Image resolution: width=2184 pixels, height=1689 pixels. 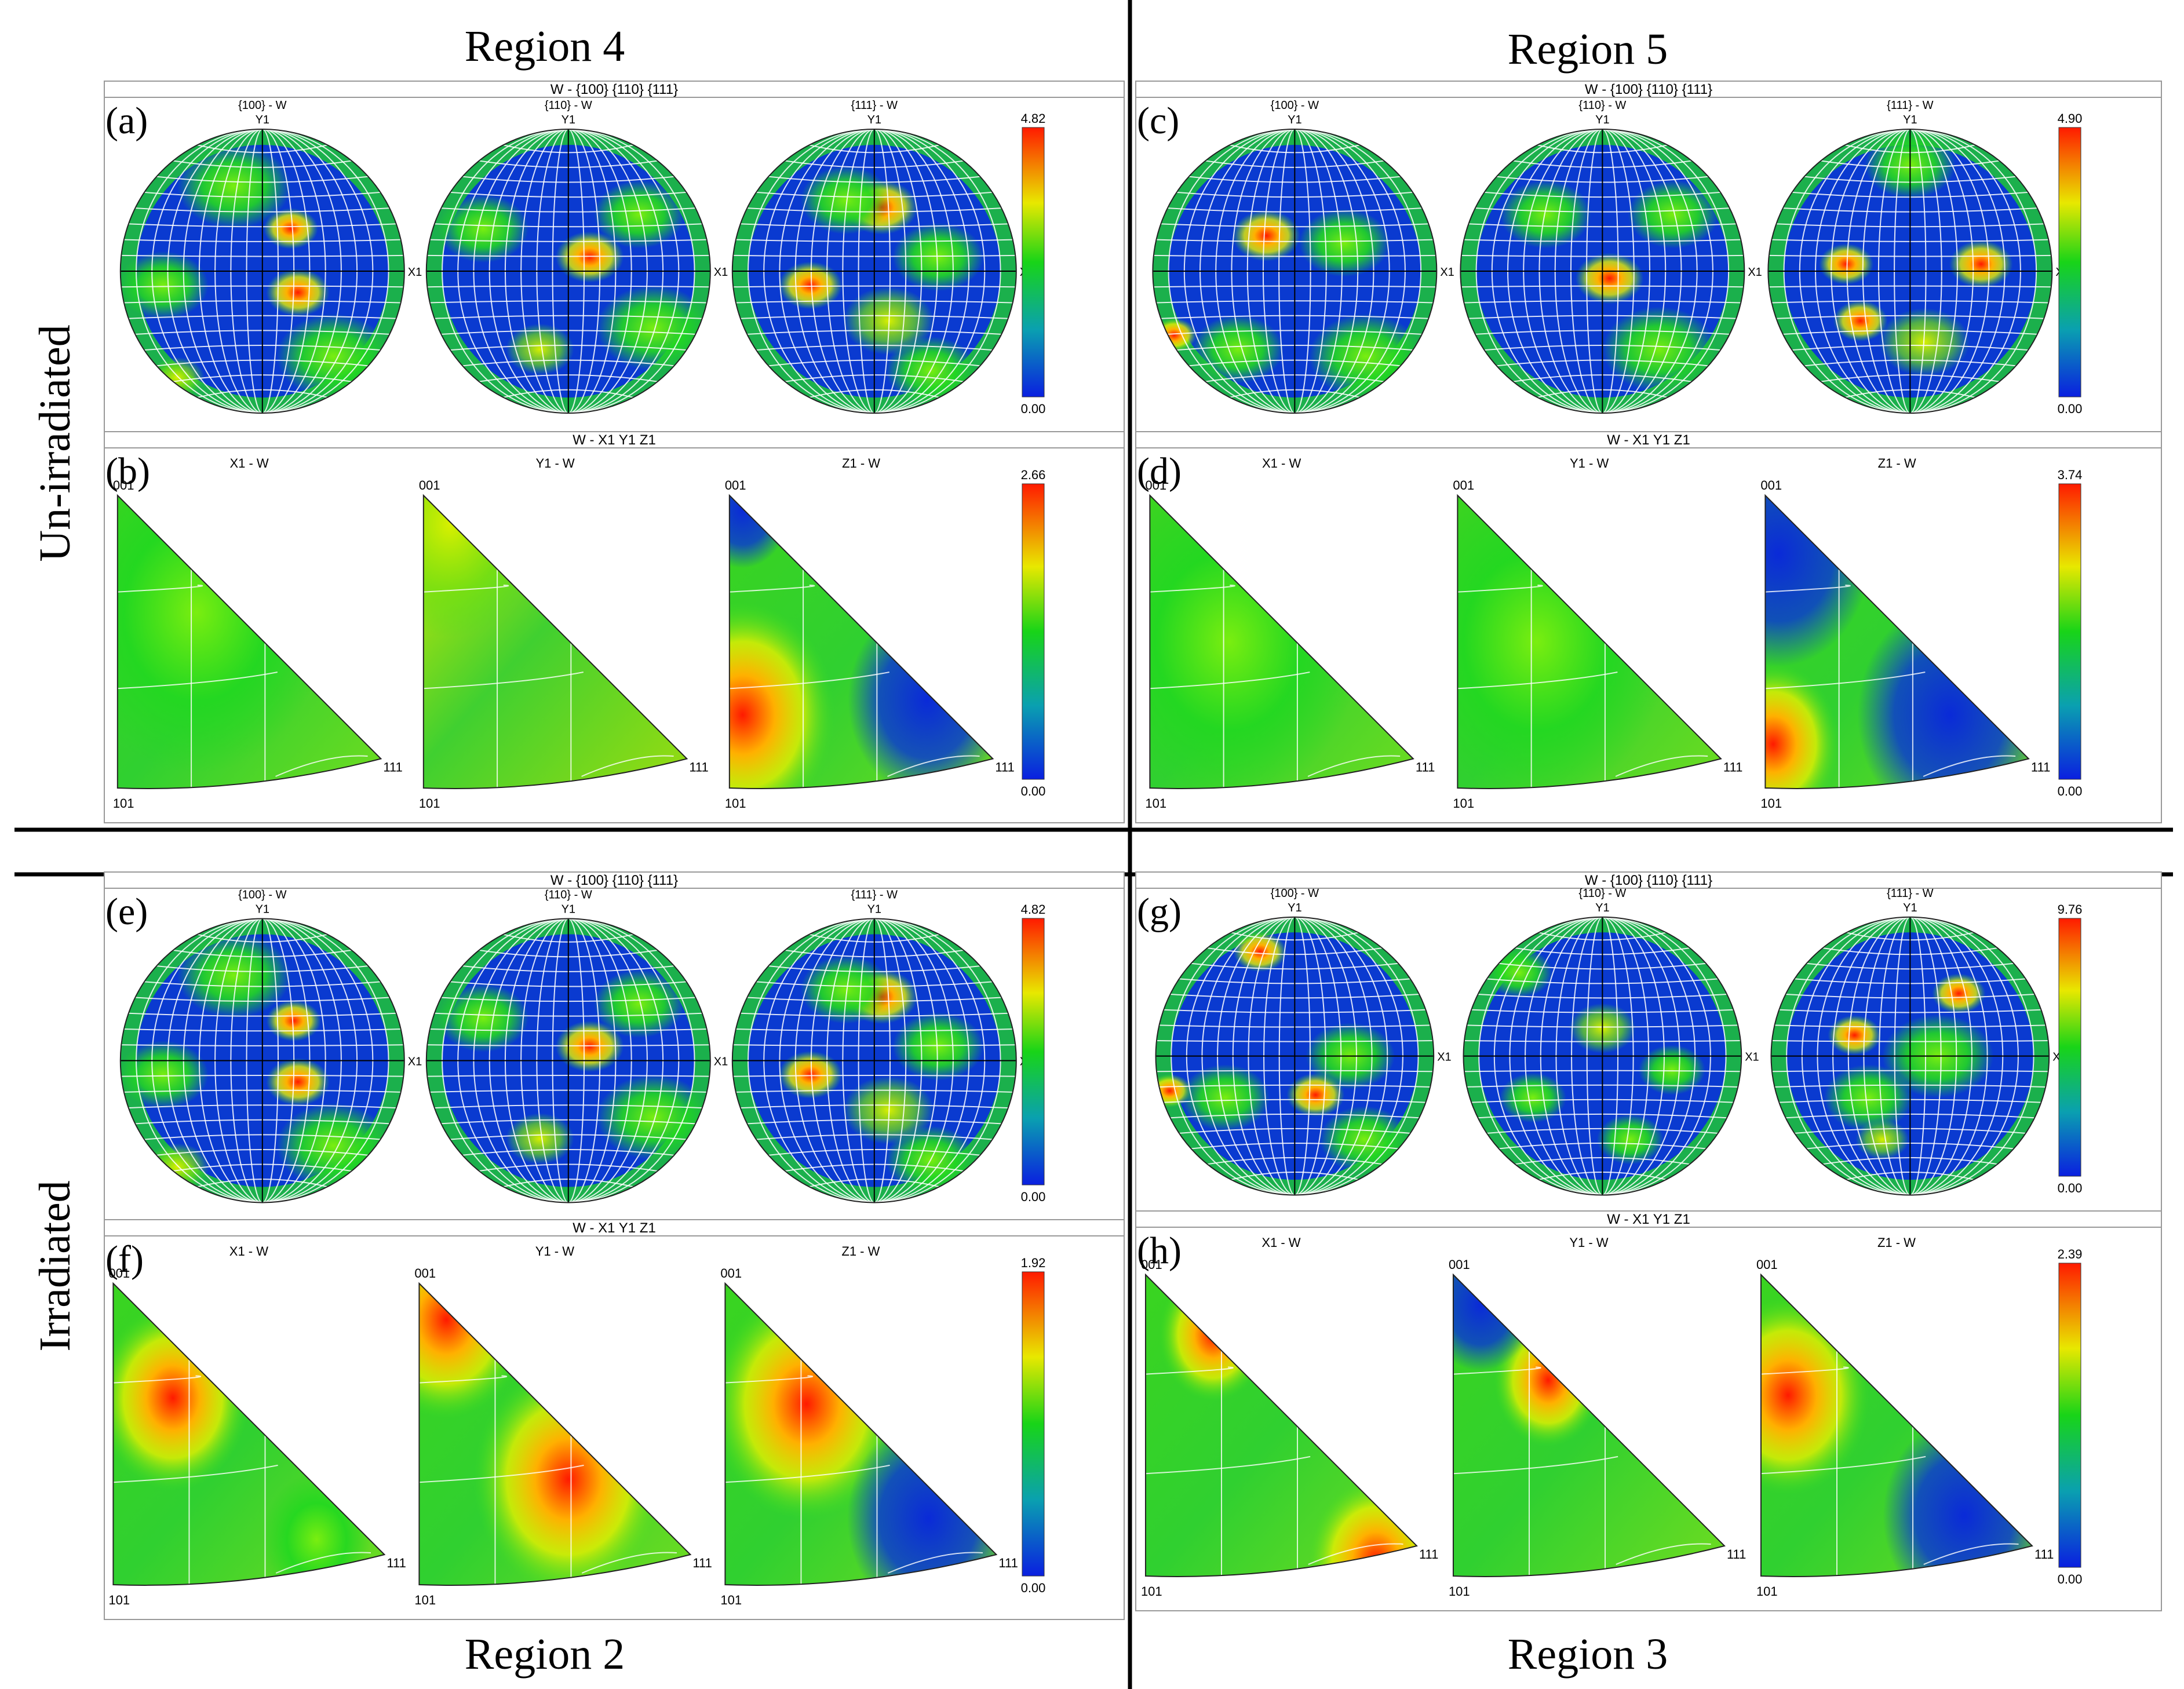 What do you see at coordinates (127, 121) in the screenshot?
I see `panel-label: (a)` at bounding box center [127, 121].